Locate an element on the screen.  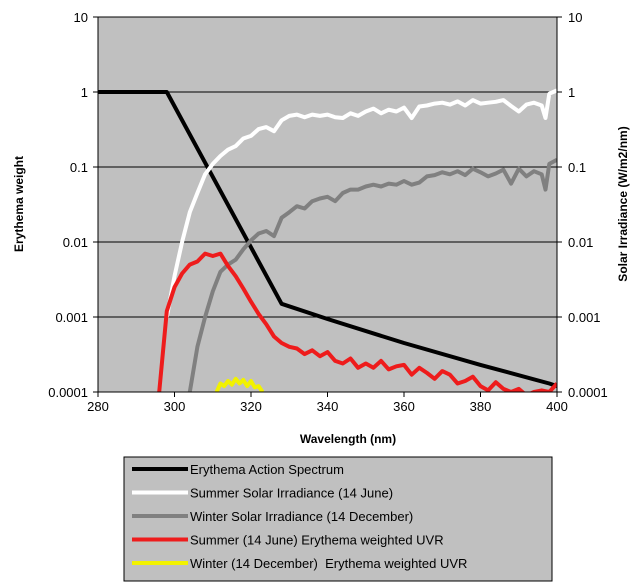
y-tick-label-right: 0.001 is located at coordinates (584, 317).